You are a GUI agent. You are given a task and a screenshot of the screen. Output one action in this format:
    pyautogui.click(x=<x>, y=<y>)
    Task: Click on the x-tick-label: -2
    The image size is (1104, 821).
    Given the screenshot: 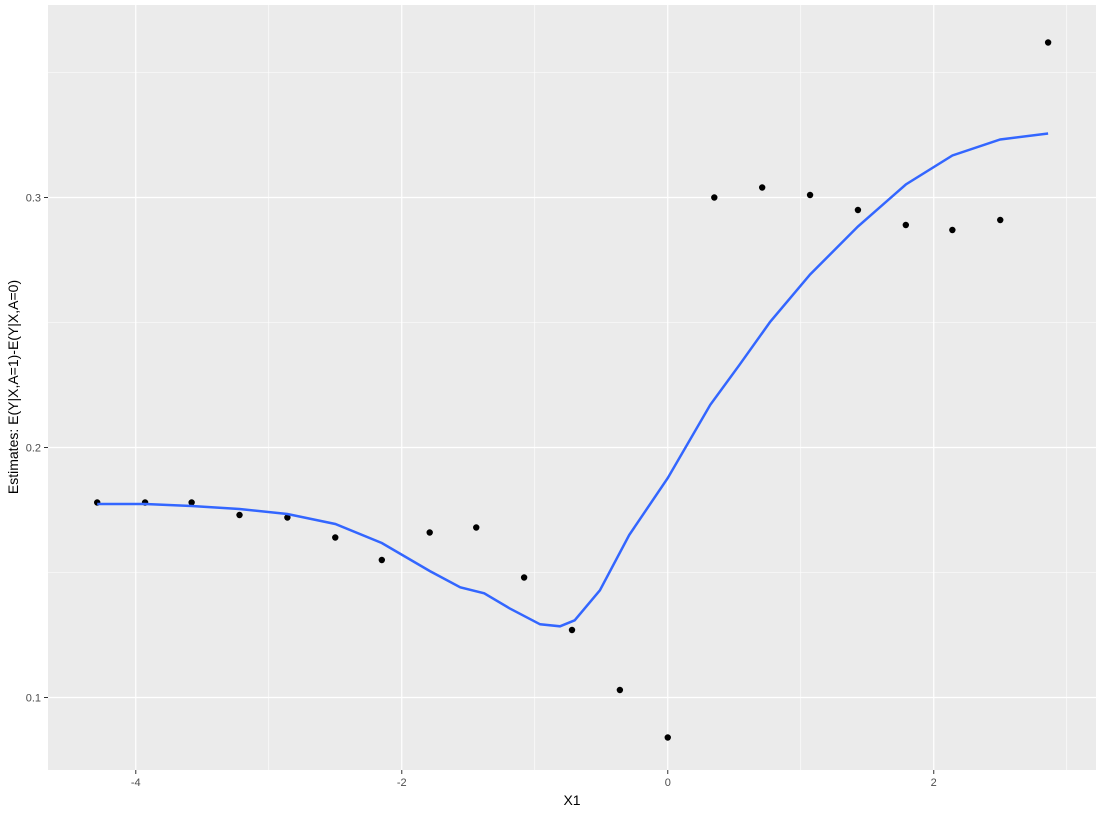 What is the action you would take?
    pyautogui.click(x=402, y=783)
    